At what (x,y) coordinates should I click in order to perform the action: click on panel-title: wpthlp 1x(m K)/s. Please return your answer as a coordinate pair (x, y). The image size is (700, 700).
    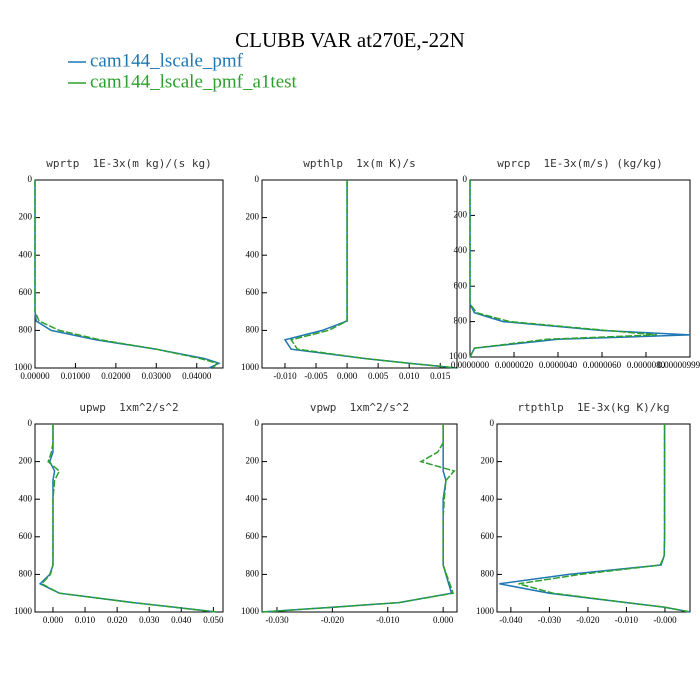
    Looking at the image, I should click on (359, 163).